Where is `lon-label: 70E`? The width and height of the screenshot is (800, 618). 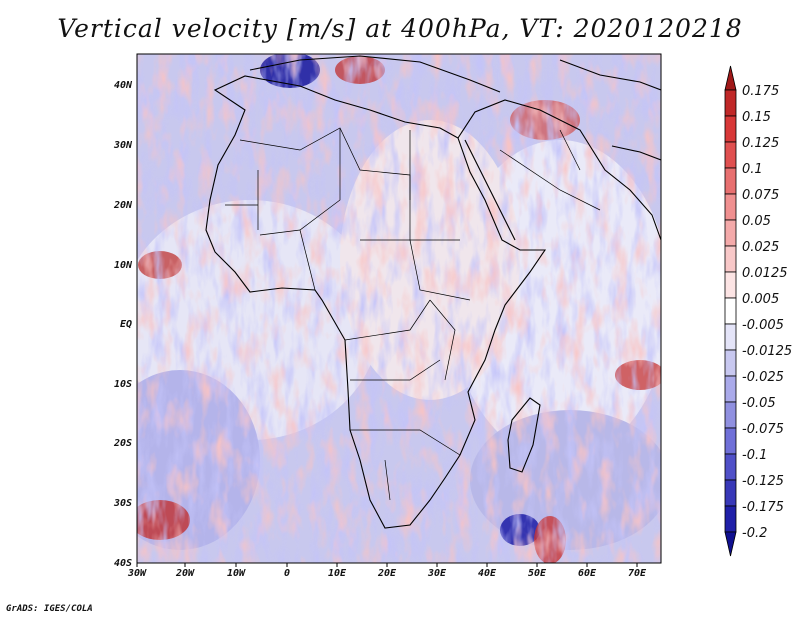
lon-label: 70E is located at coordinates (637, 573).